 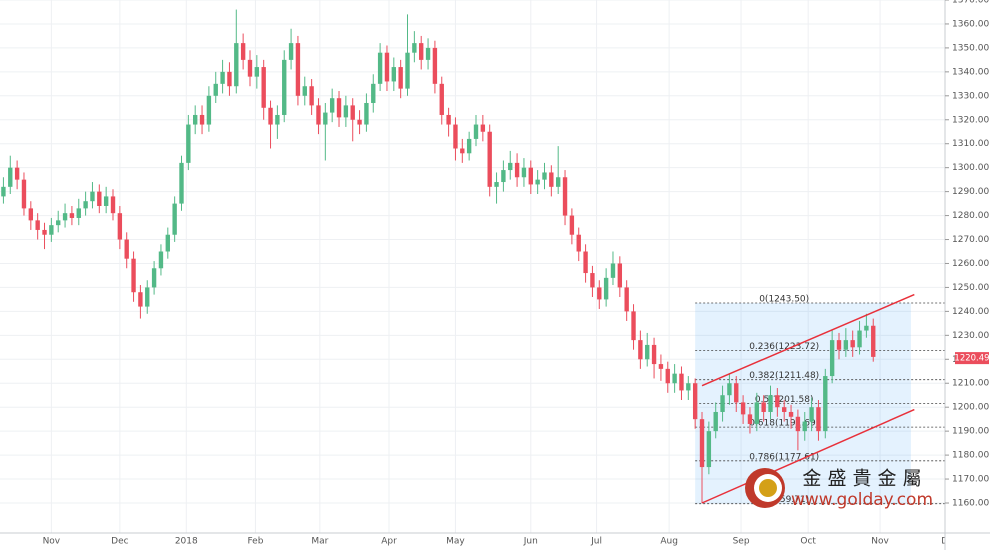 What do you see at coordinates (389, 542) in the screenshot?
I see `x-tick-label: Apr` at bounding box center [389, 542].